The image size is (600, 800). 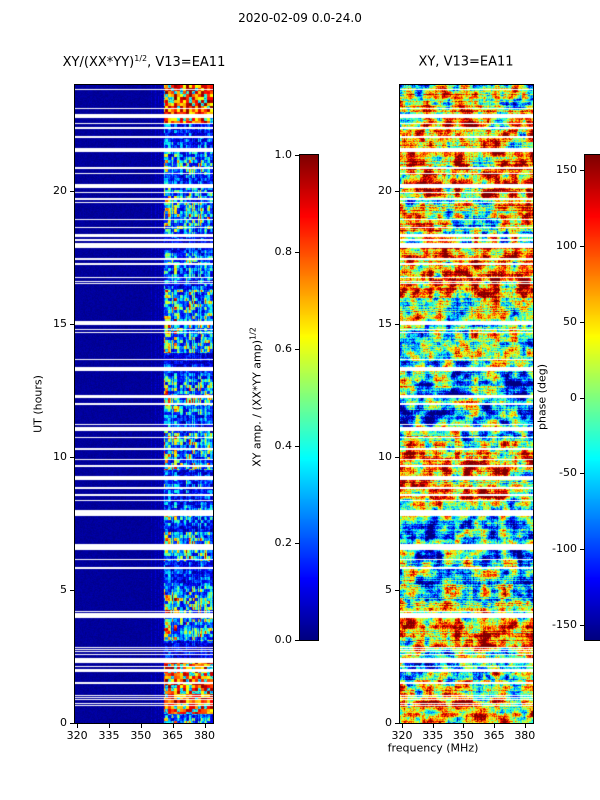 What do you see at coordinates (564, 549) in the screenshot?
I see `colorbar-tick-label: -100` at bounding box center [564, 549].